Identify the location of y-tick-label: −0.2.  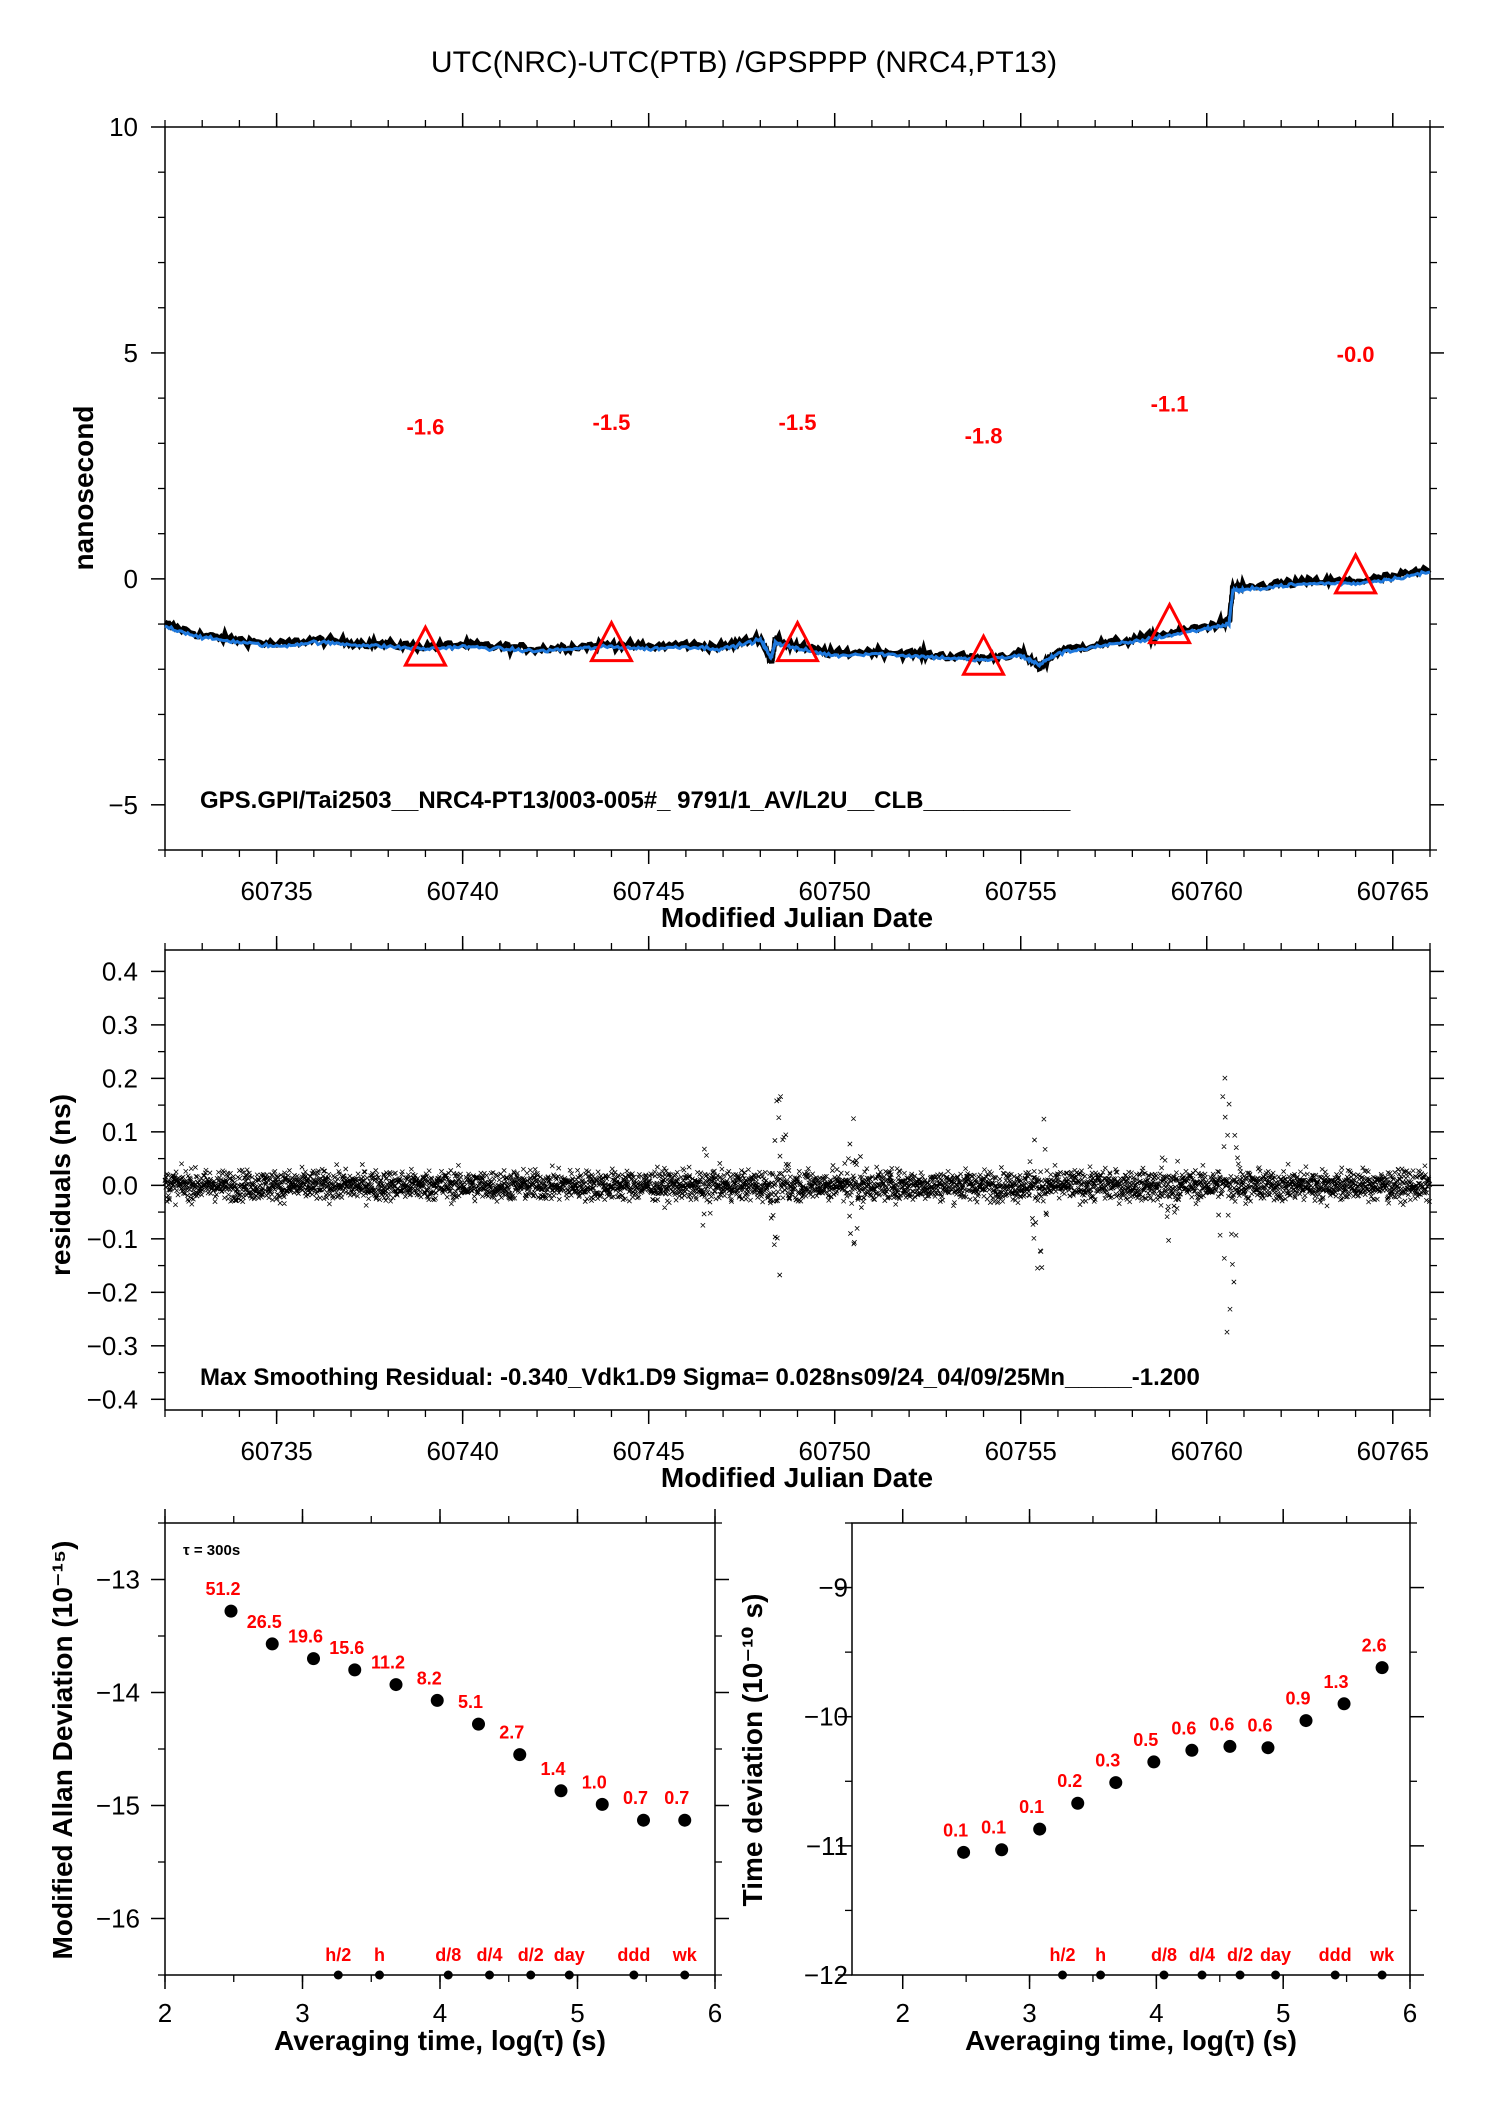
(112, 1292).